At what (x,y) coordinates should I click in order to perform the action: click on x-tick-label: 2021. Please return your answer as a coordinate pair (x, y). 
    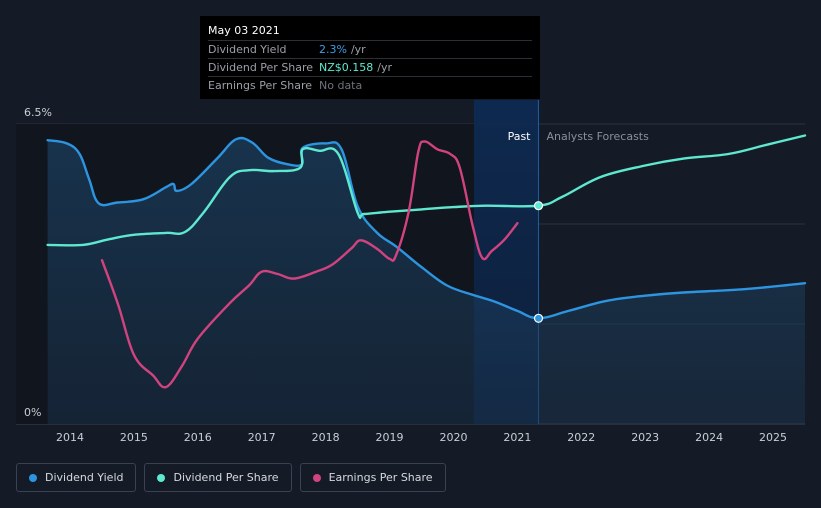
    Looking at the image, I should click on (517, 437).